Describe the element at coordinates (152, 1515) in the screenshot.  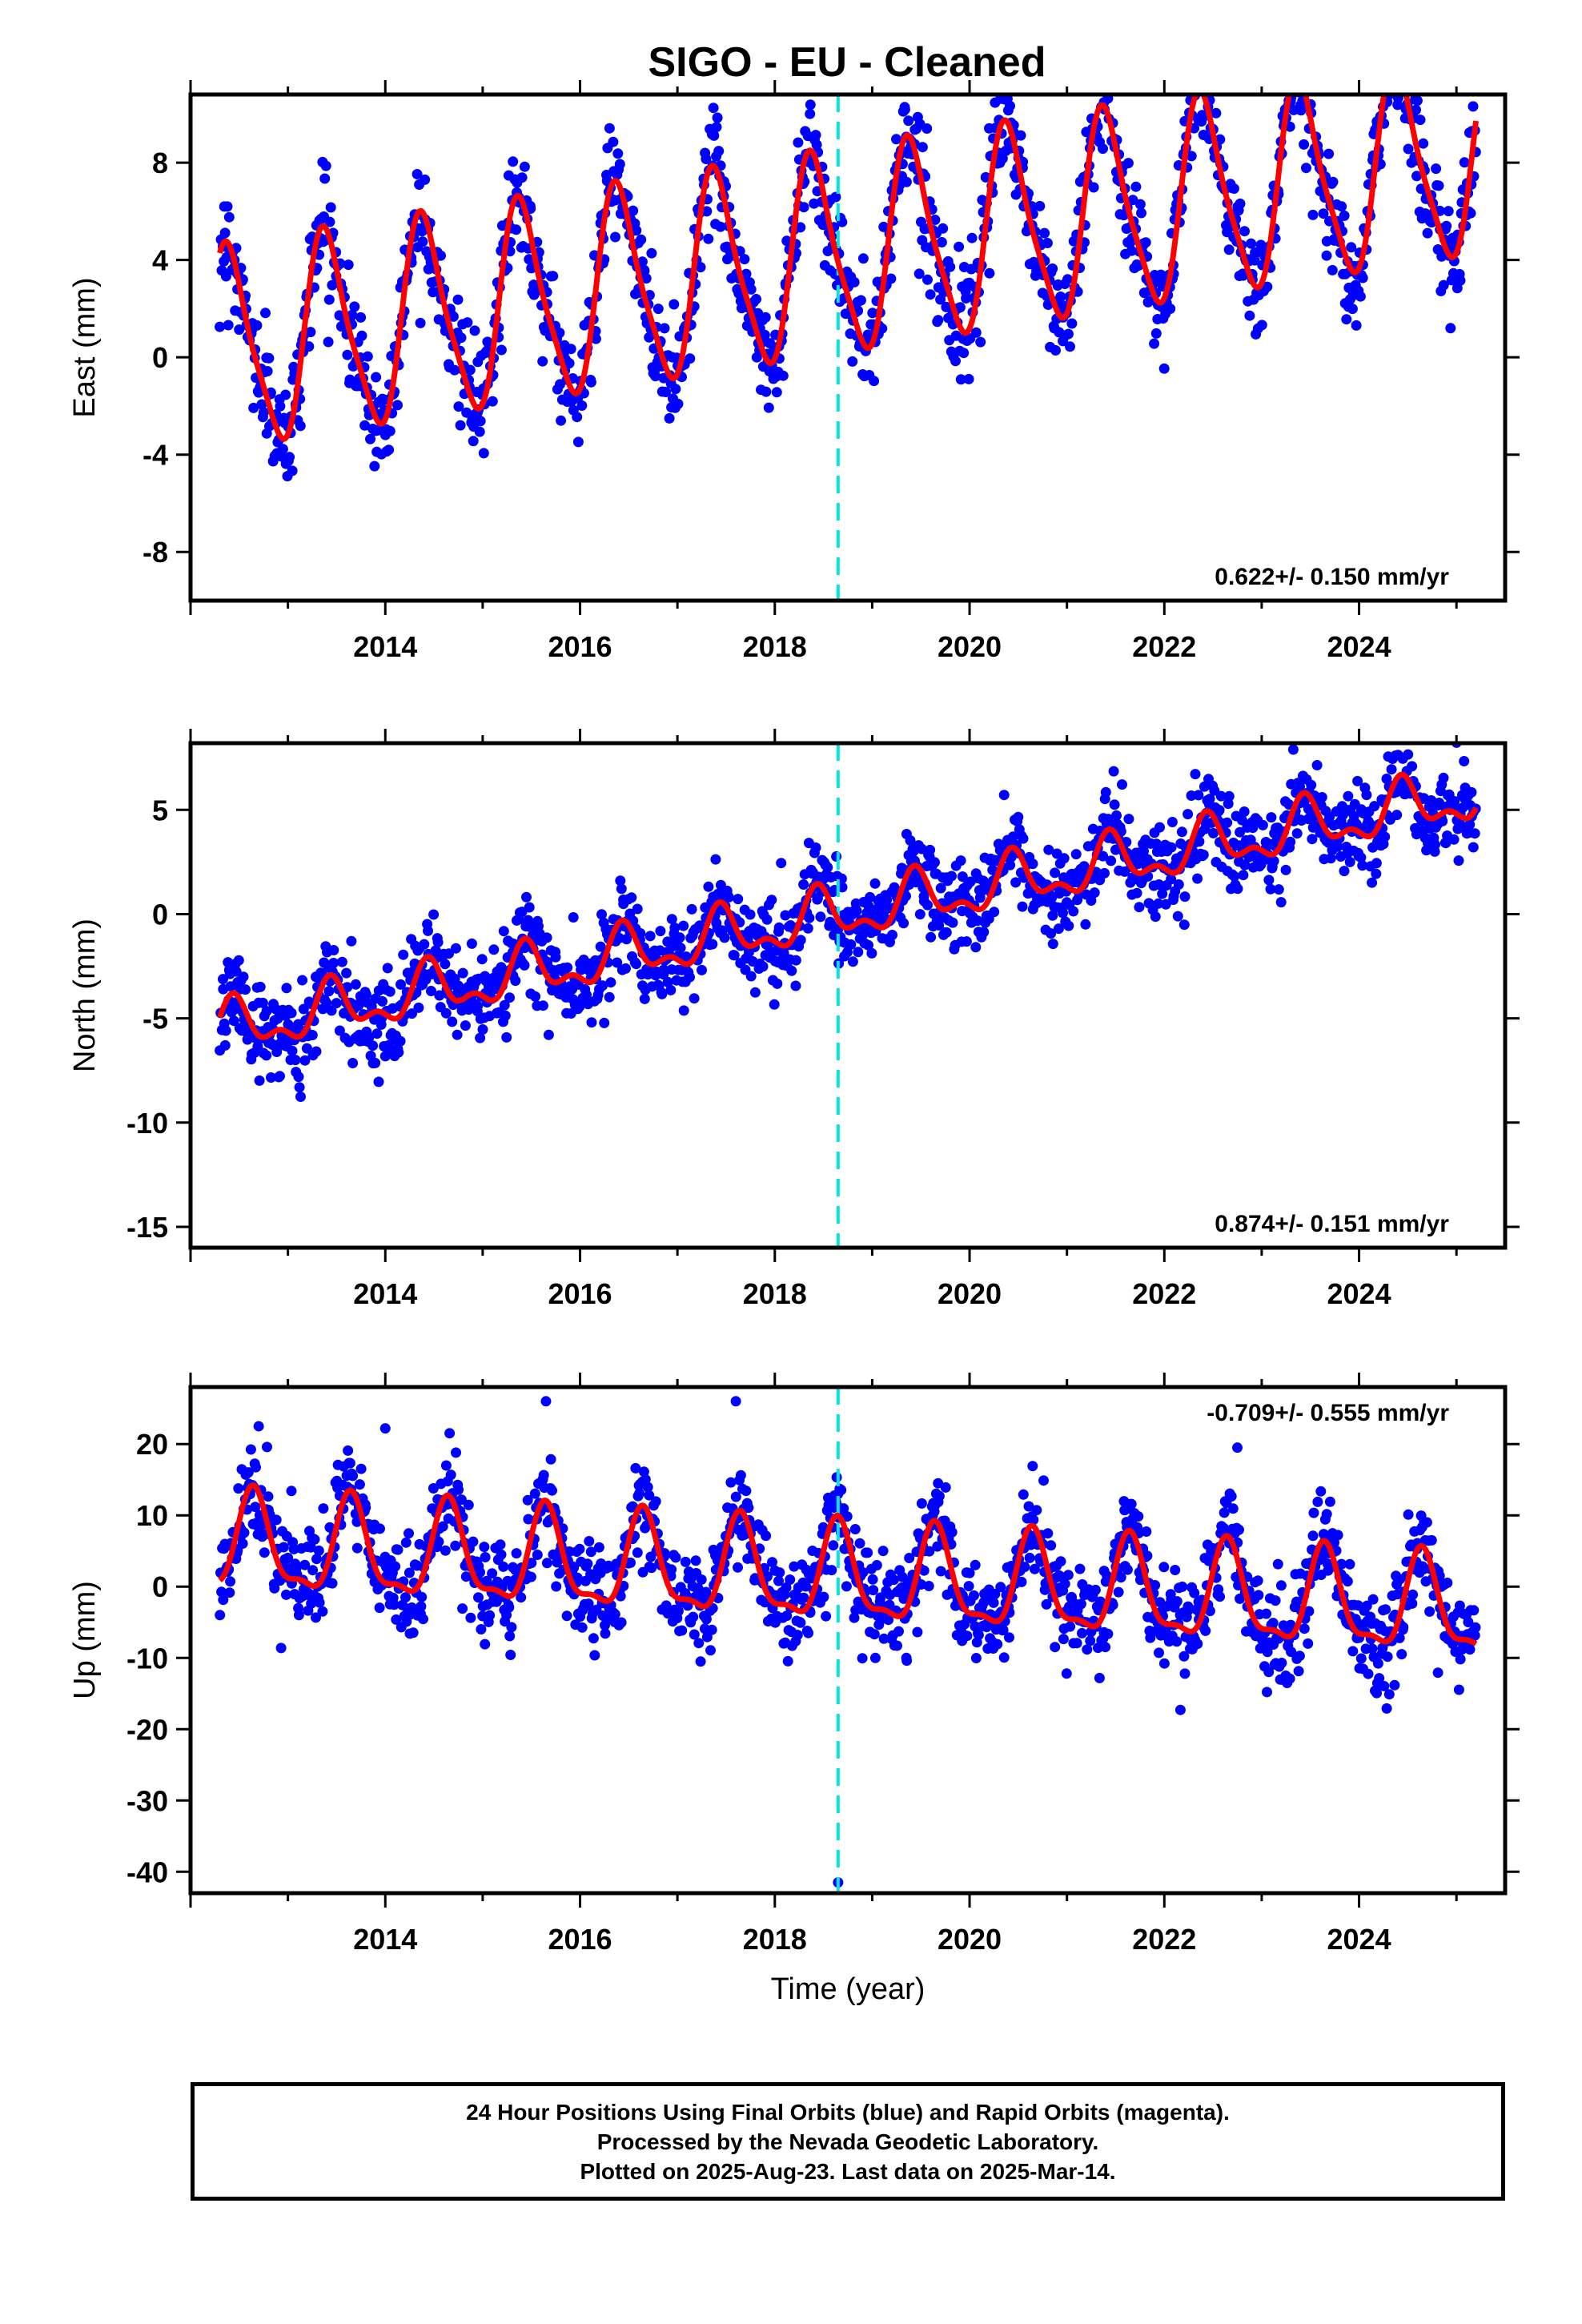
I see `y-tick-label: 10` at that location.